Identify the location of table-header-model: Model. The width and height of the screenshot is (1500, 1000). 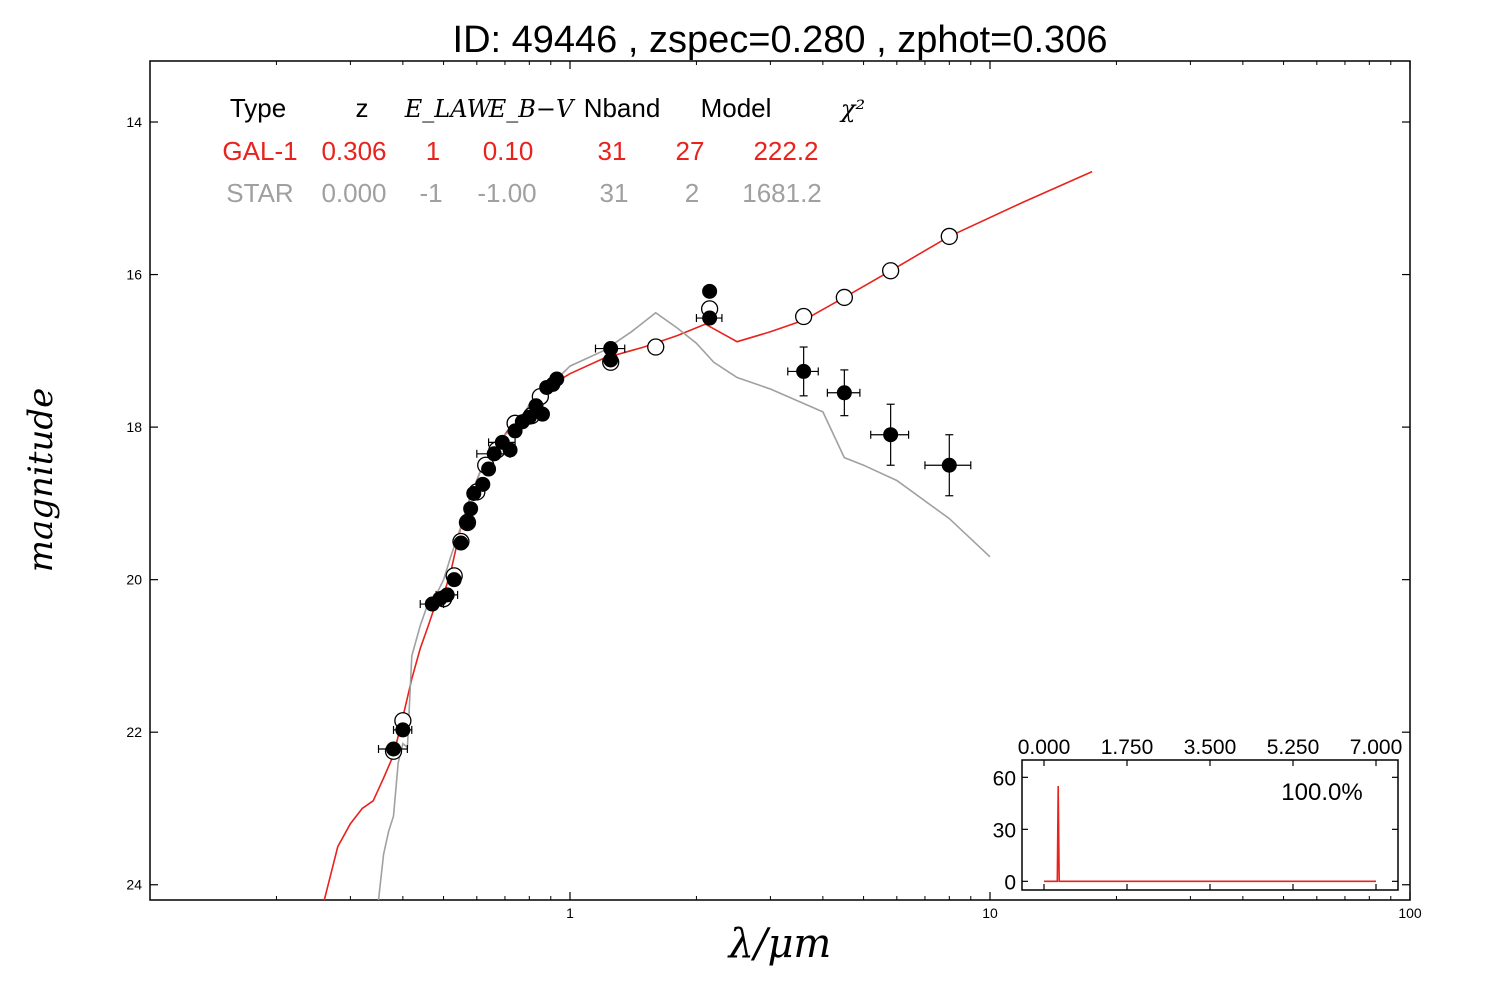
(736, 108).